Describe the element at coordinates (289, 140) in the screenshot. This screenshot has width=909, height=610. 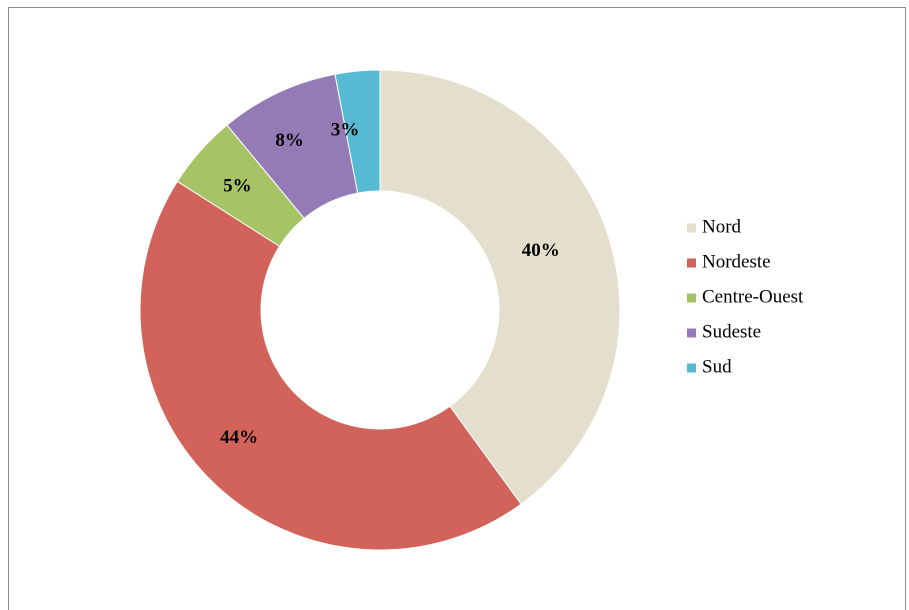
I see `data-label-sudeste: 8%` at that location.